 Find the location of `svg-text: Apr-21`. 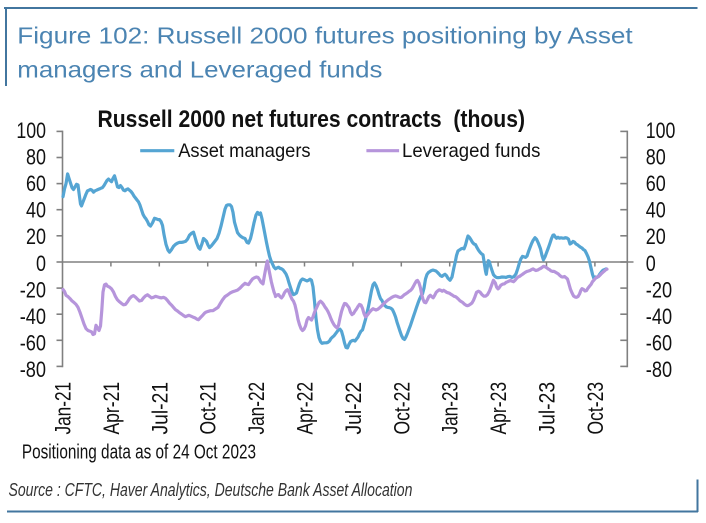

svg-text: Apr-21 is located at coordinates (111, 408).